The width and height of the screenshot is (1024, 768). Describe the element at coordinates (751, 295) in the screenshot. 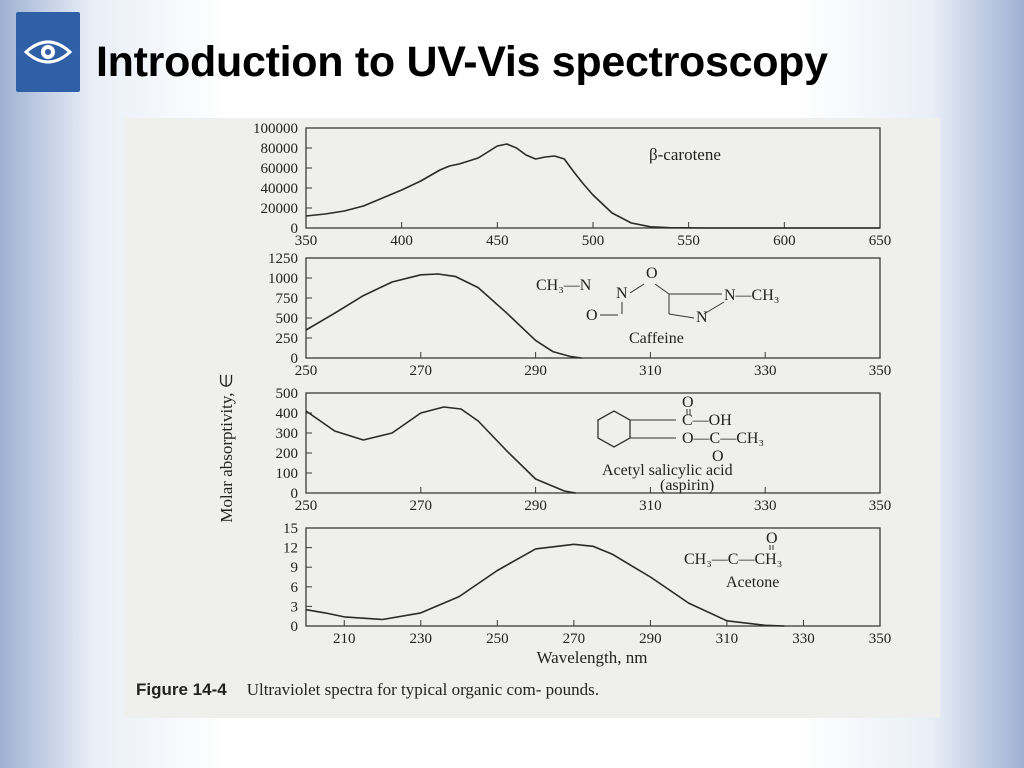

I see `svg-text: N—CH₃` at that location.